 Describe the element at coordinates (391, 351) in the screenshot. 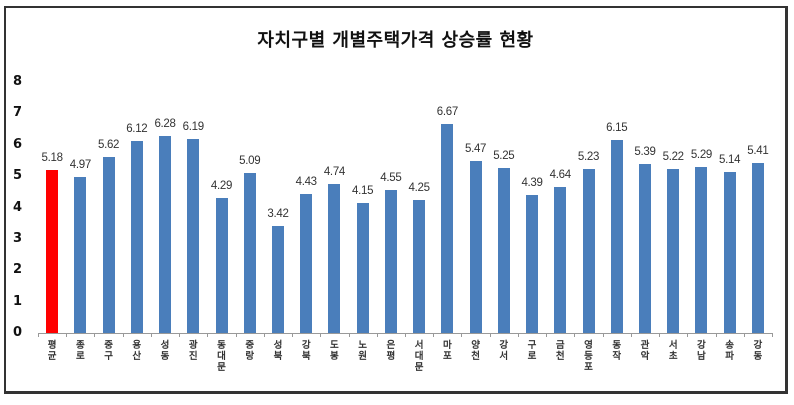

I see `x-category-label: 은평` at that location.